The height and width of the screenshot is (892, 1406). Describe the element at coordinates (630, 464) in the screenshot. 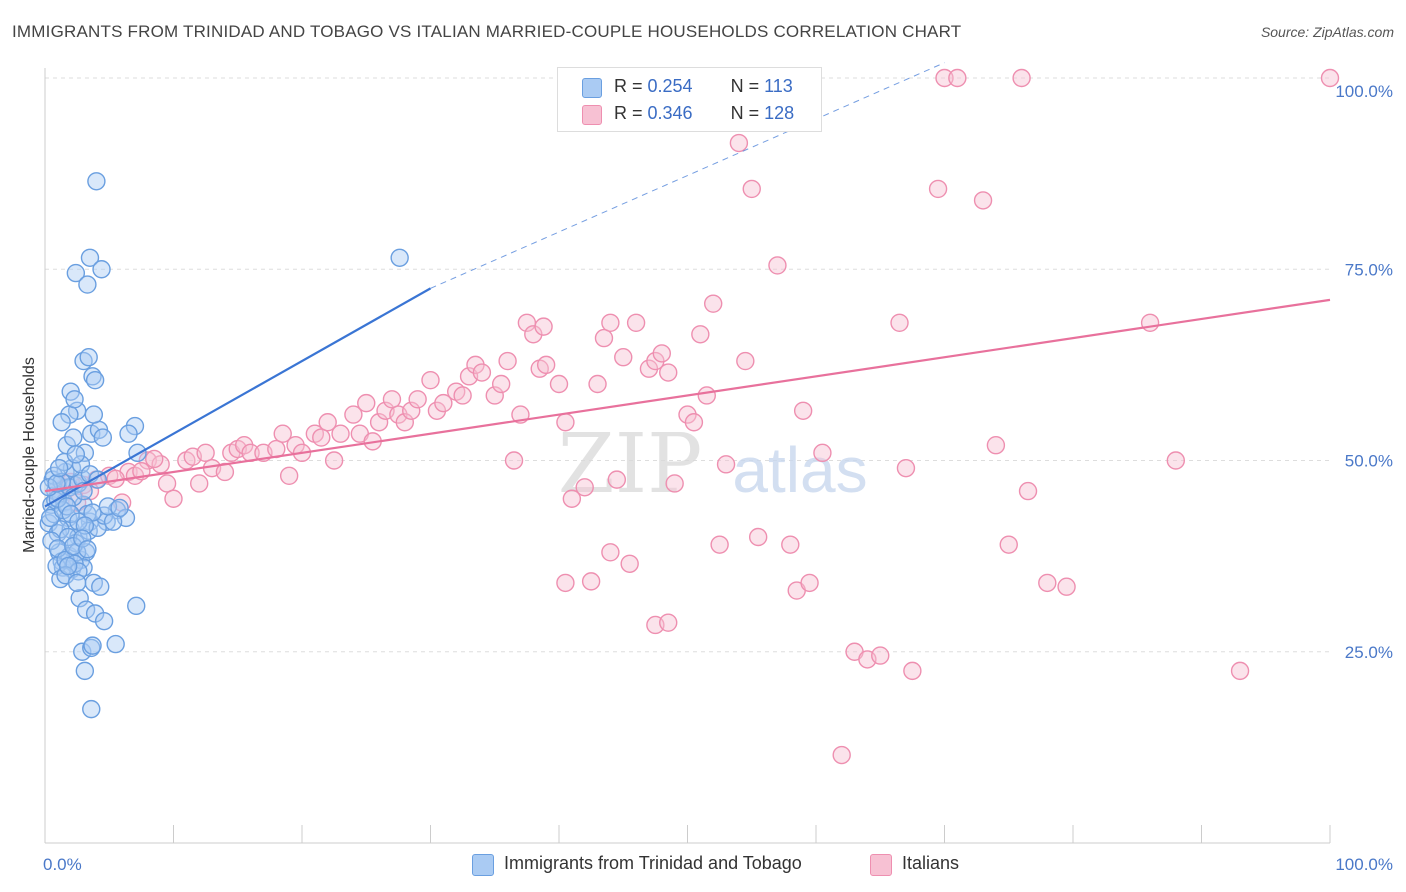

I see `watermark-zip: ZIP` at that location.